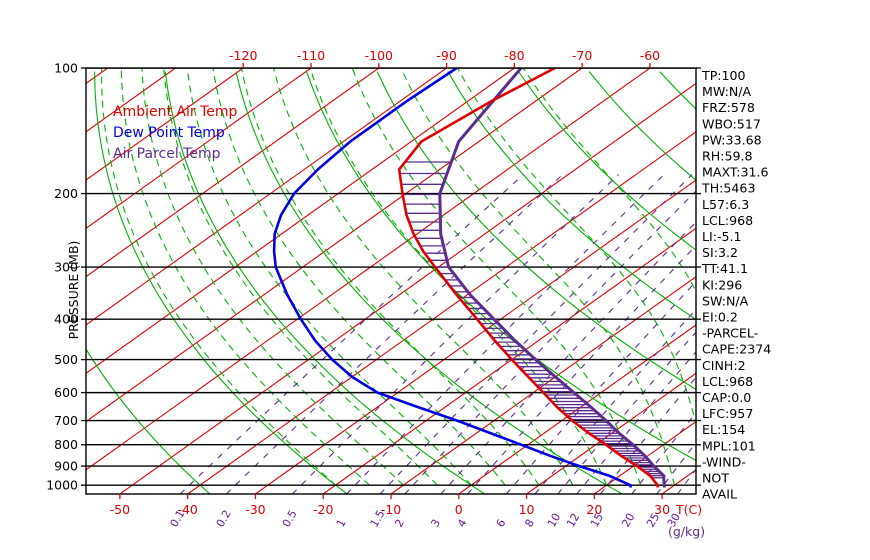 This screenshot has width=870, height=560. What do you see at coordinates (66, 466) in the screenshot?
I see `pressure-tick-label: 900` at bounding box center [66, 466].